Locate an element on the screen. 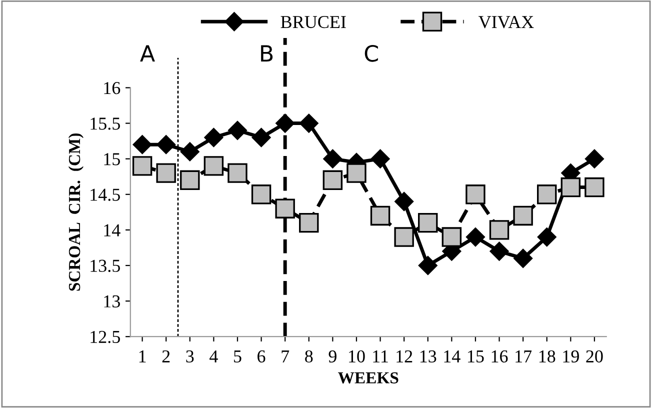 The width and height of the screenshot is (652, 408). x-tick-label: 9 is located at coordinates (332, 356).